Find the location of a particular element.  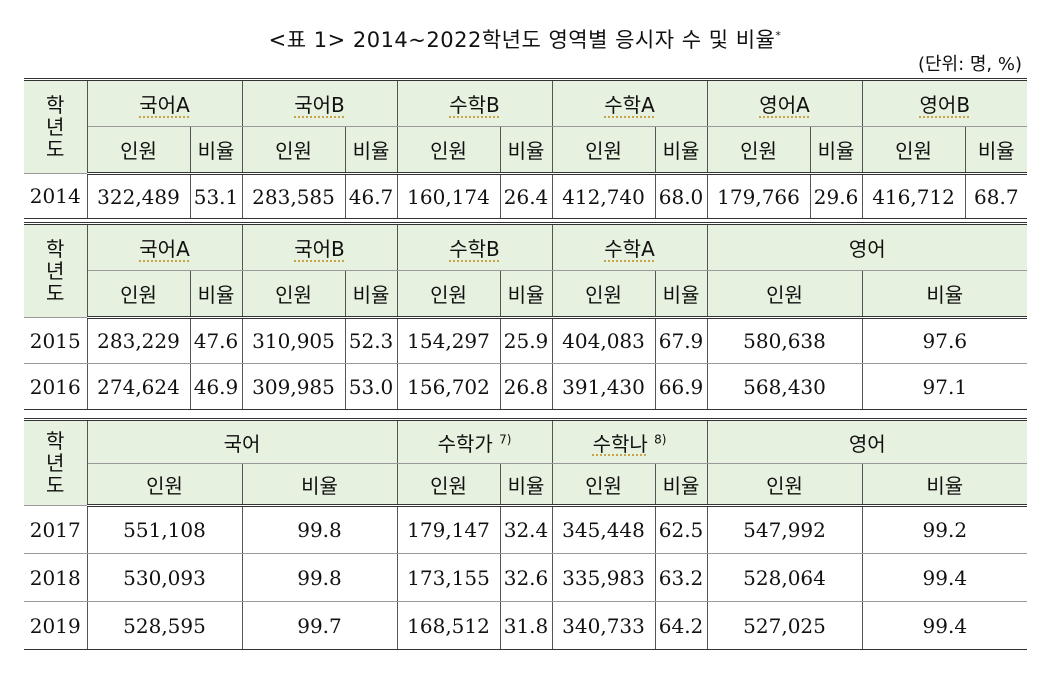

data-cell: 568,430 is located at coordinates (784, 386).